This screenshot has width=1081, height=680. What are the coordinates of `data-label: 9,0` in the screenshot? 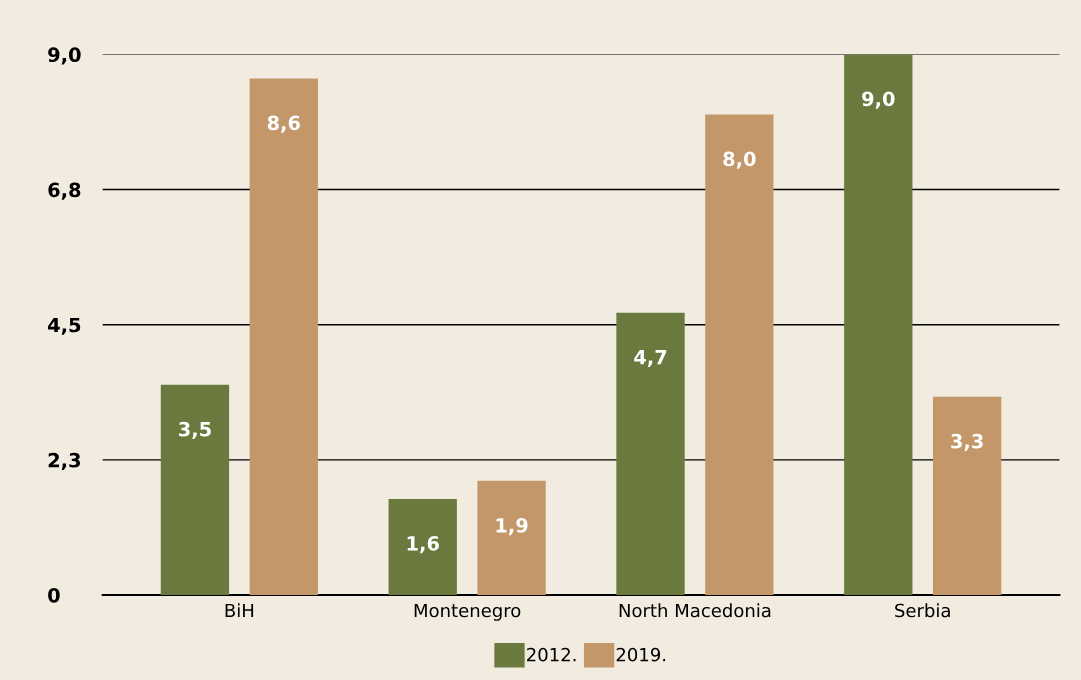 It's located at (878, 100).